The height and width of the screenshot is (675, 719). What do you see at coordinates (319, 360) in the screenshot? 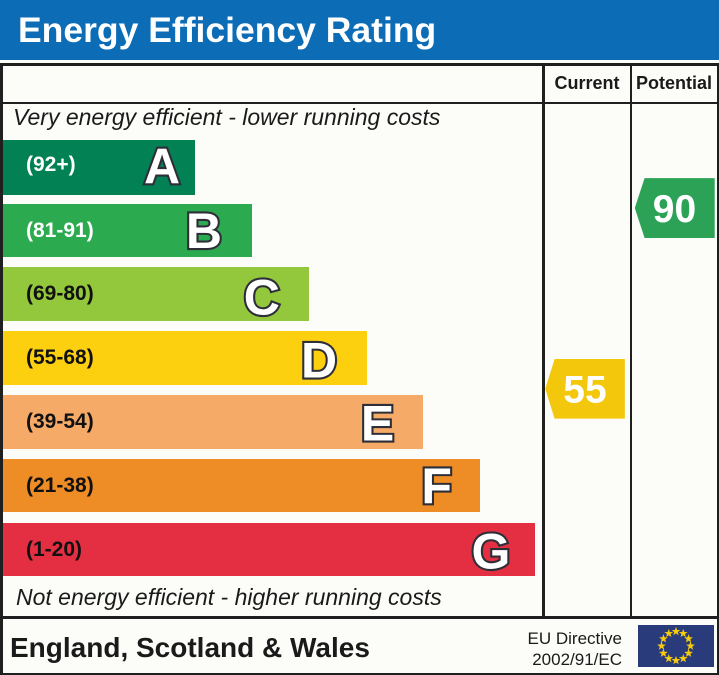
I see `svg-text: D` at bounding box center [319, 360].